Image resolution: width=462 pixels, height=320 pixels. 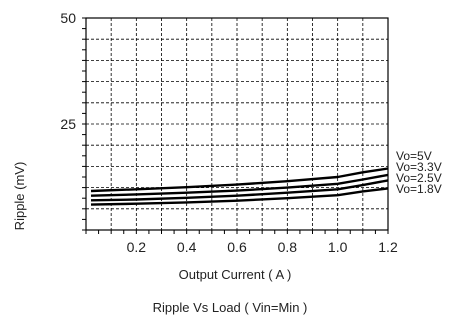 I want to click on series-lines, so click(x=239, y=186).